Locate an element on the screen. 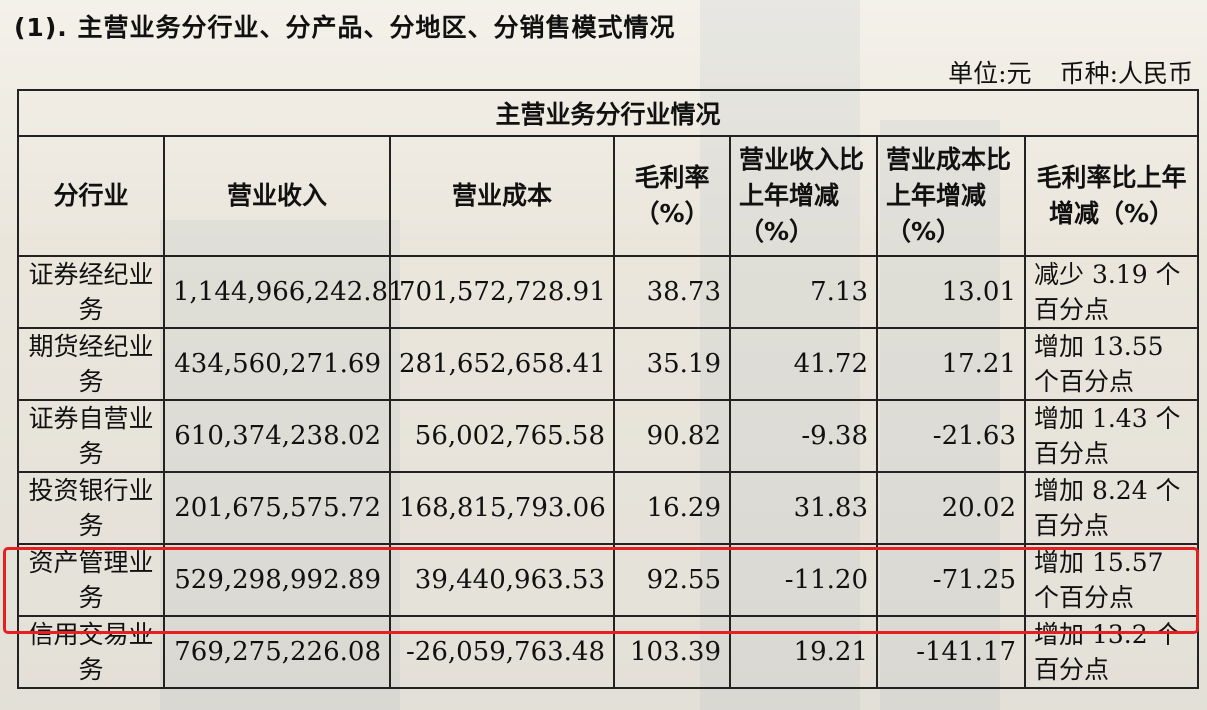  header-margin: 毛利率（%） is located at coordinates (672, 196).